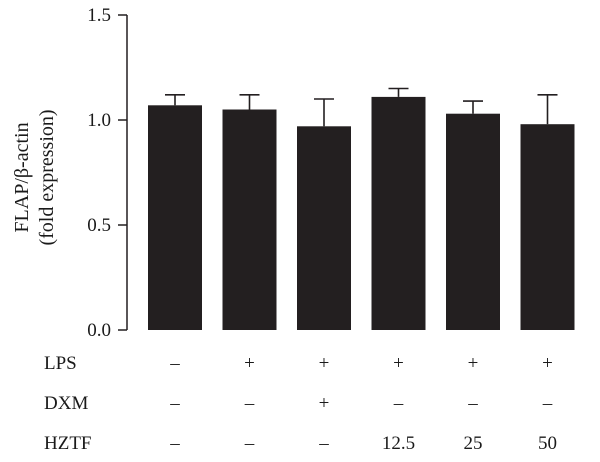  I want to click on y-ticks: 0.0 0.5 1.0 1.5, so click(107, 173).